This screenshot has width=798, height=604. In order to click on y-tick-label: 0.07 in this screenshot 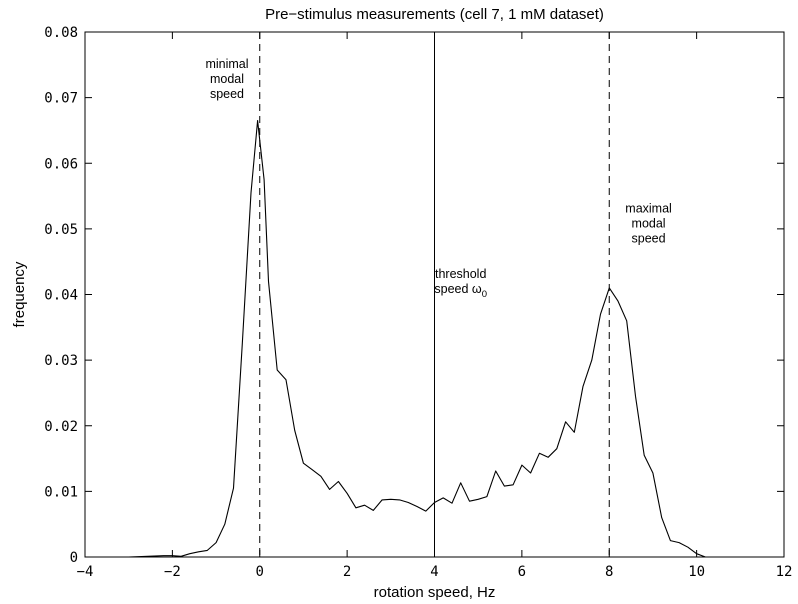, I will do `click(61, 99)`.